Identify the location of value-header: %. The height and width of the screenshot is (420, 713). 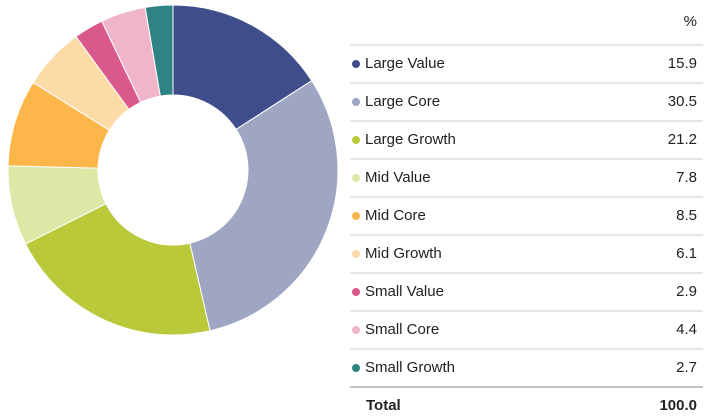
(690, 21).